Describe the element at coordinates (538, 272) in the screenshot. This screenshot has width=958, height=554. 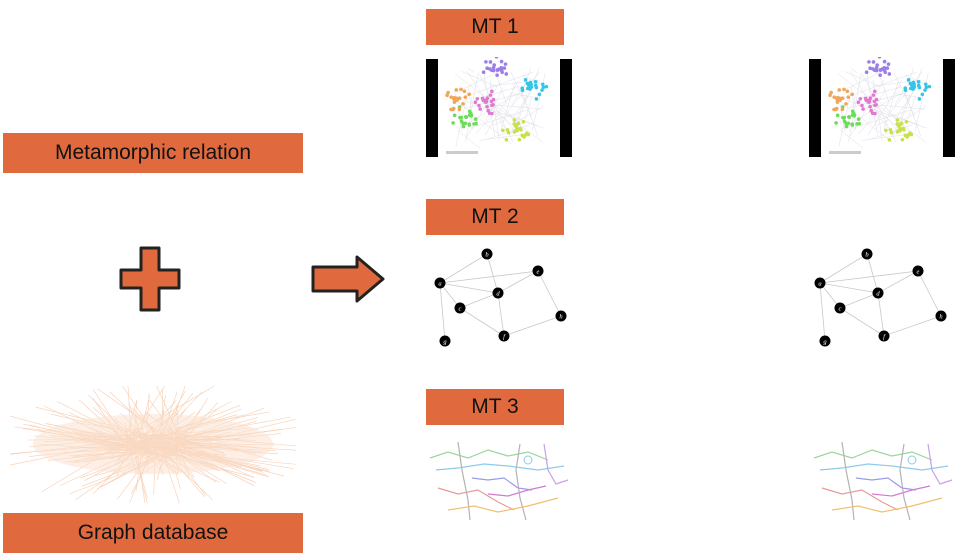
I see `graph-node-label-e: e` at that location.